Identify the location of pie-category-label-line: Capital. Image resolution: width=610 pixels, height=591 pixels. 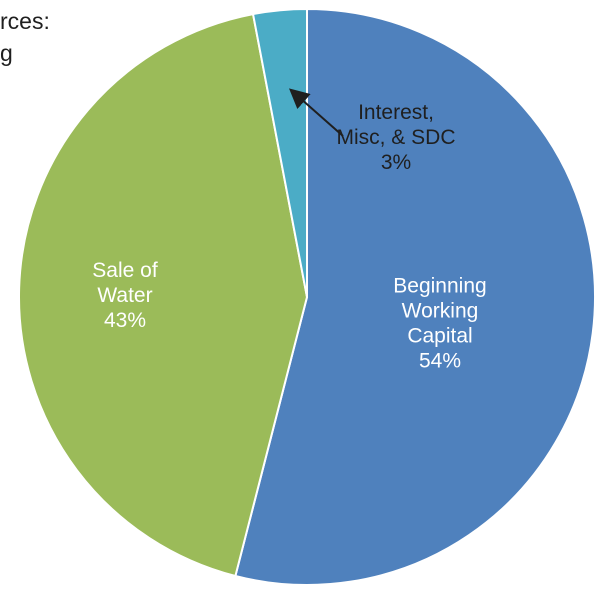
(439, 336).